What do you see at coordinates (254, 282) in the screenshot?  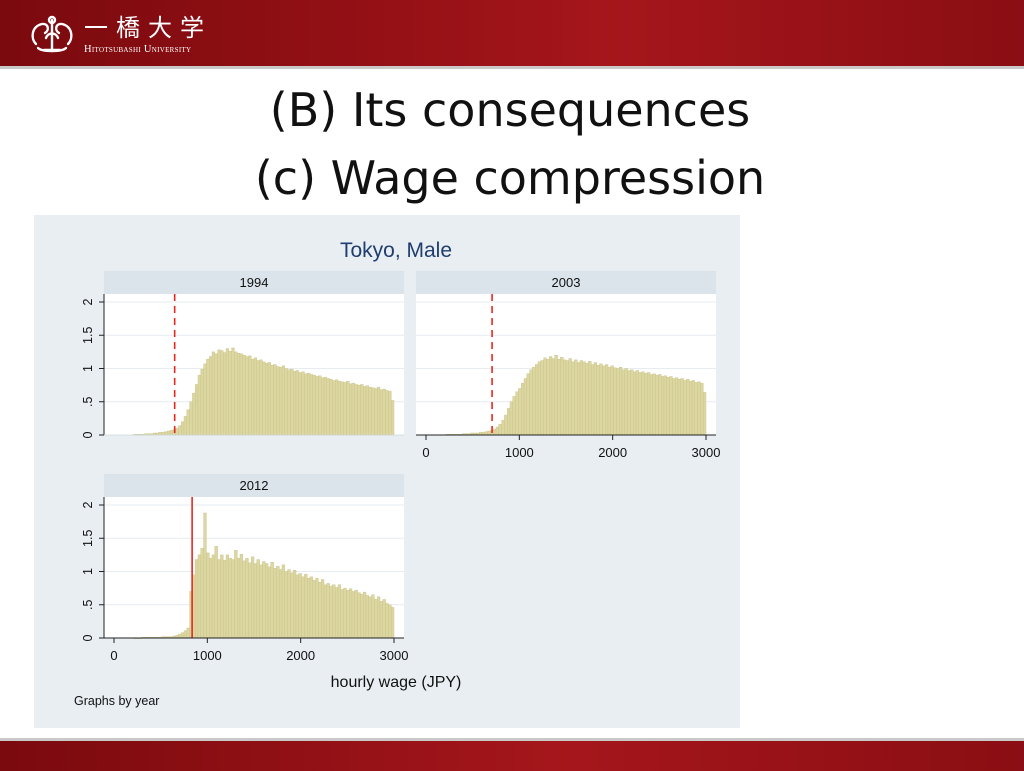 I see `panel-strip-1994` at bounding box center [254, 282].